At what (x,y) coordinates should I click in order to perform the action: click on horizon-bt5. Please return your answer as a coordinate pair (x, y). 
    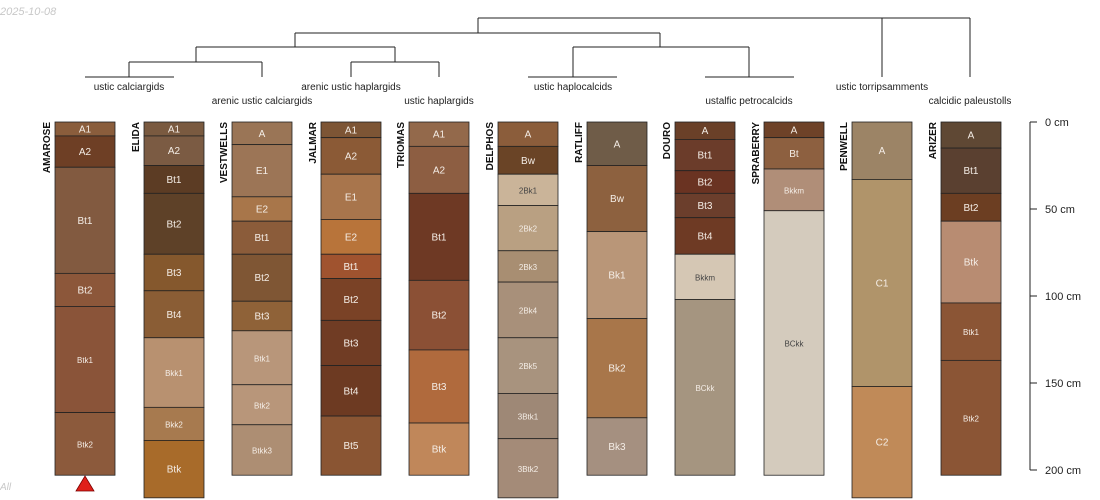
    Looking at the image, I should click on (351, 445).